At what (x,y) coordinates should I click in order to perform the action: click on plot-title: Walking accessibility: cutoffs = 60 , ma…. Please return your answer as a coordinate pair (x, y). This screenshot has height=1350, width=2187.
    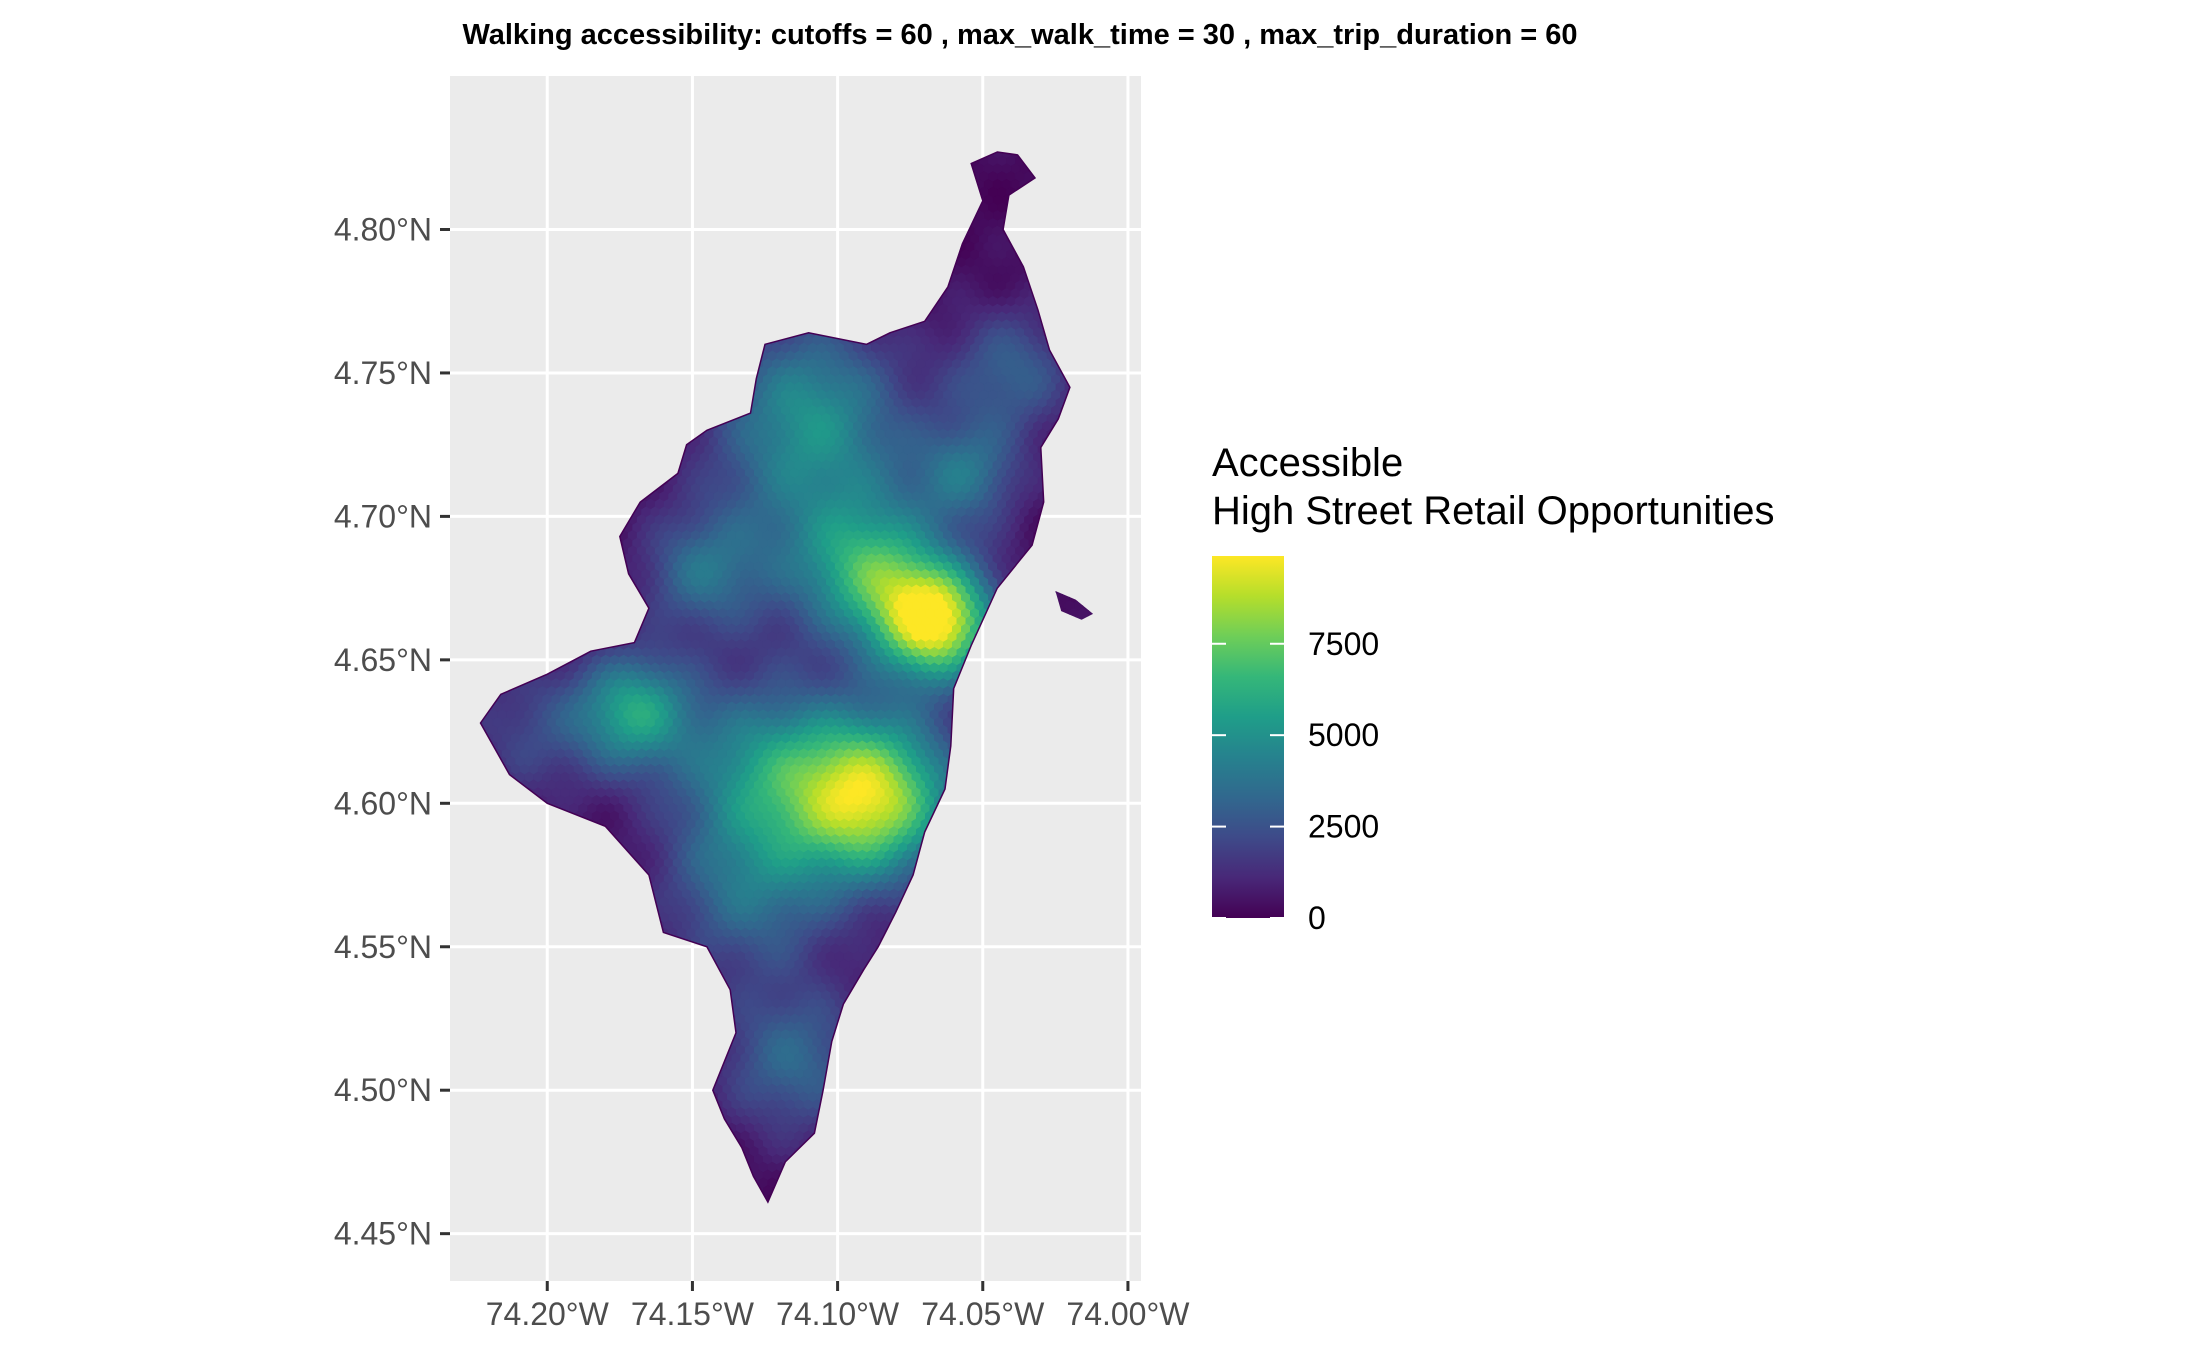
    Looking at the image, I should click on (1019, 35).